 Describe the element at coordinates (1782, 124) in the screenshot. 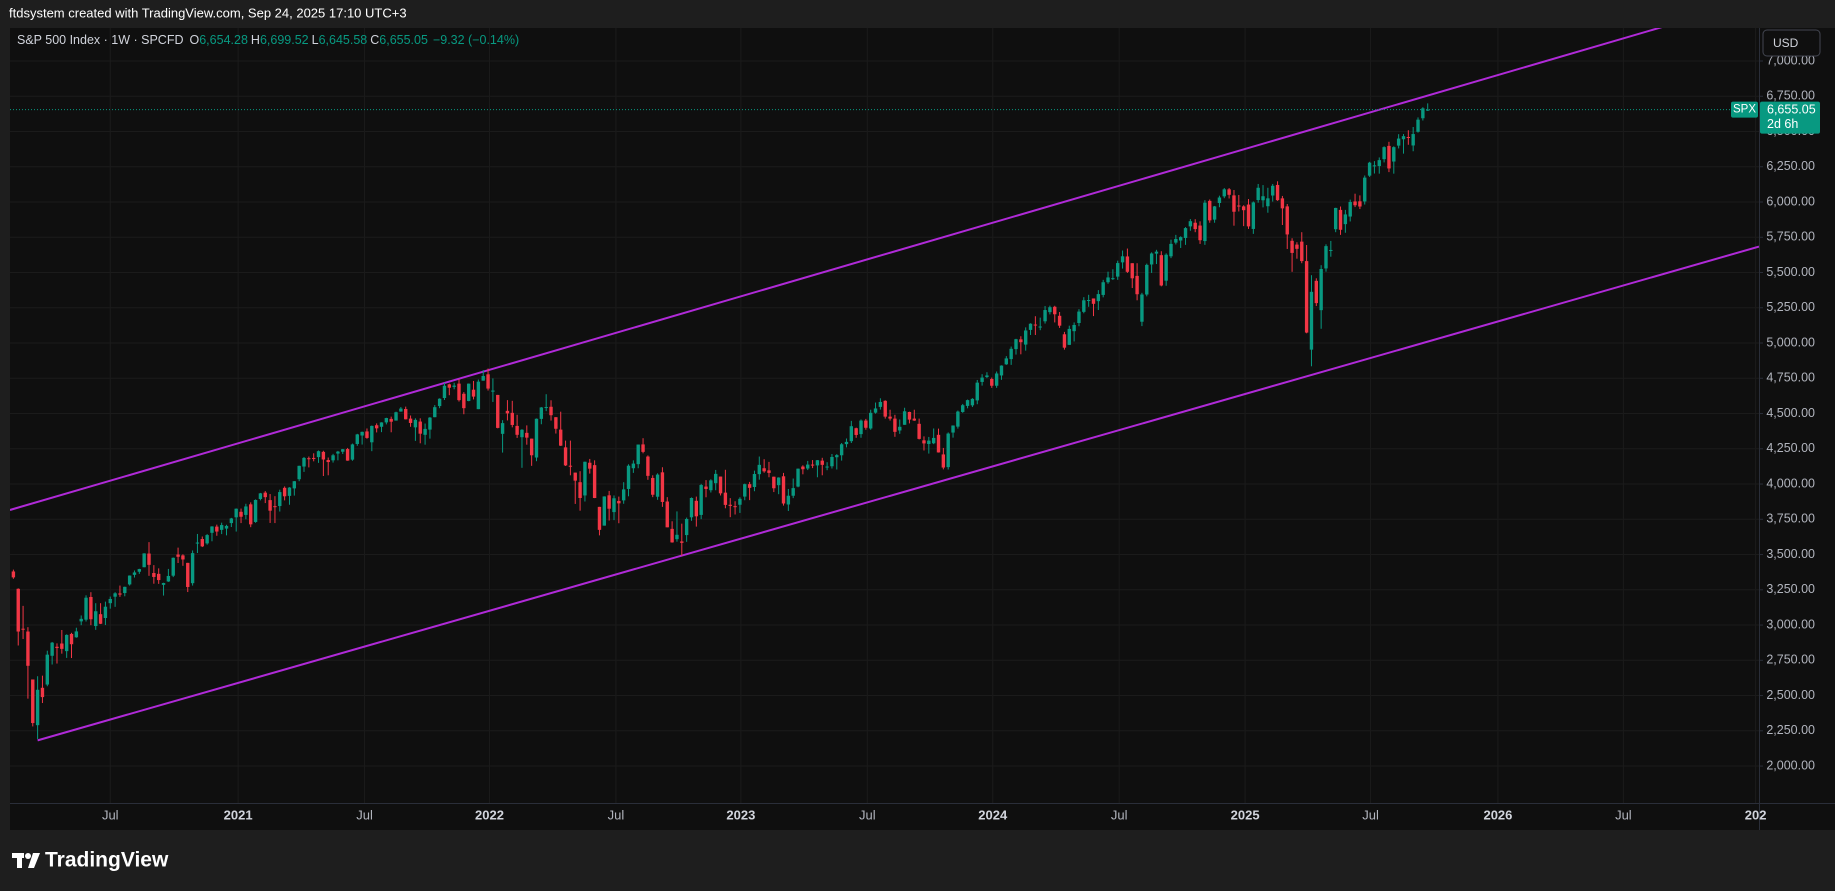

I see `countdown-label: 2d 6h` at that location.